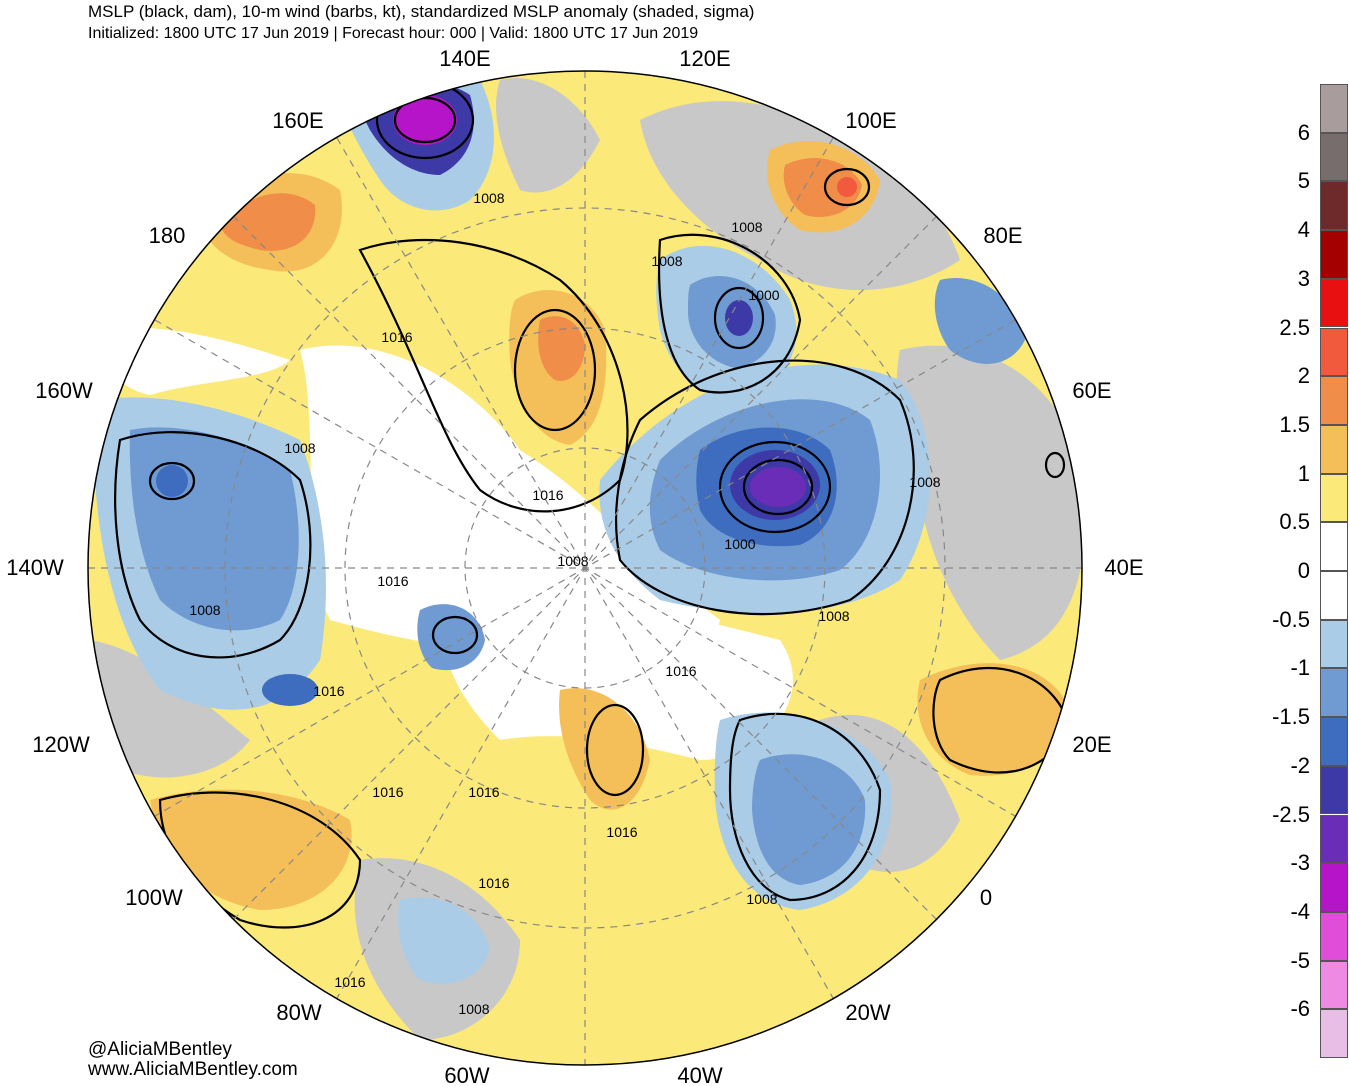 This screenshot has height=1086, width=1349. Describe the element at coordinates (464, 58) in the screenshot. I see `longitude-label: 140E` at that location.